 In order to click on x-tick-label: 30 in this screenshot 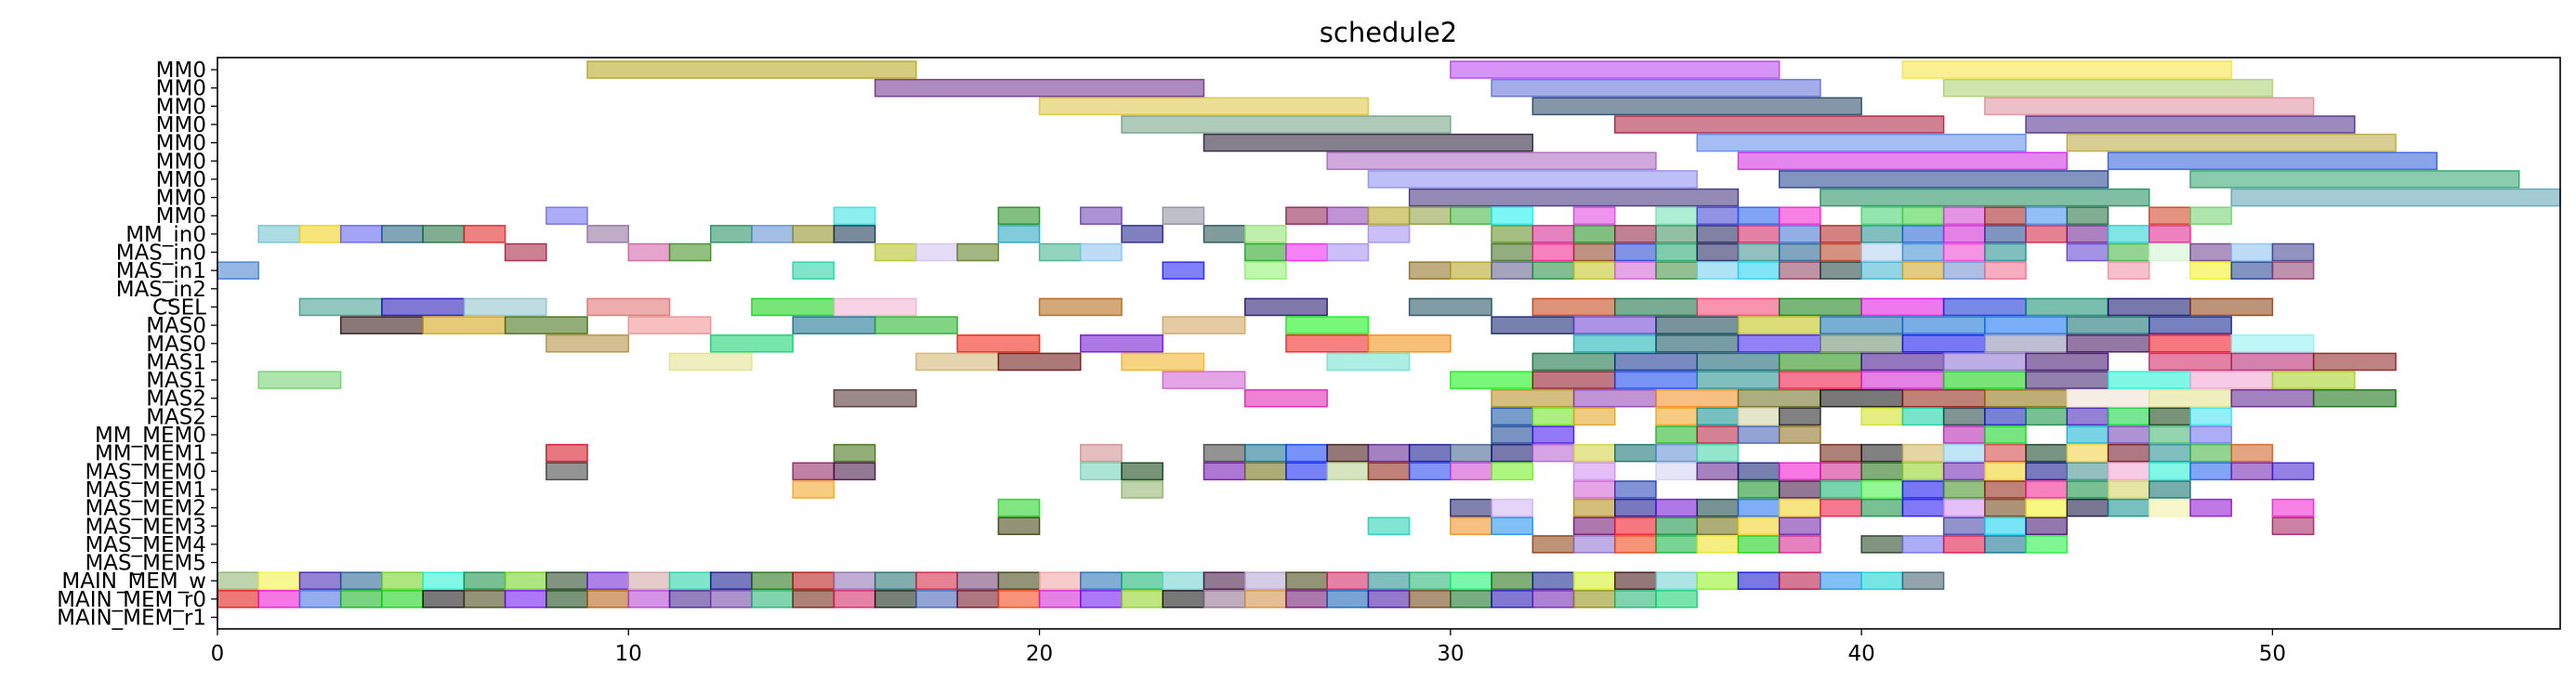, I will do `click(1450, 654)`.